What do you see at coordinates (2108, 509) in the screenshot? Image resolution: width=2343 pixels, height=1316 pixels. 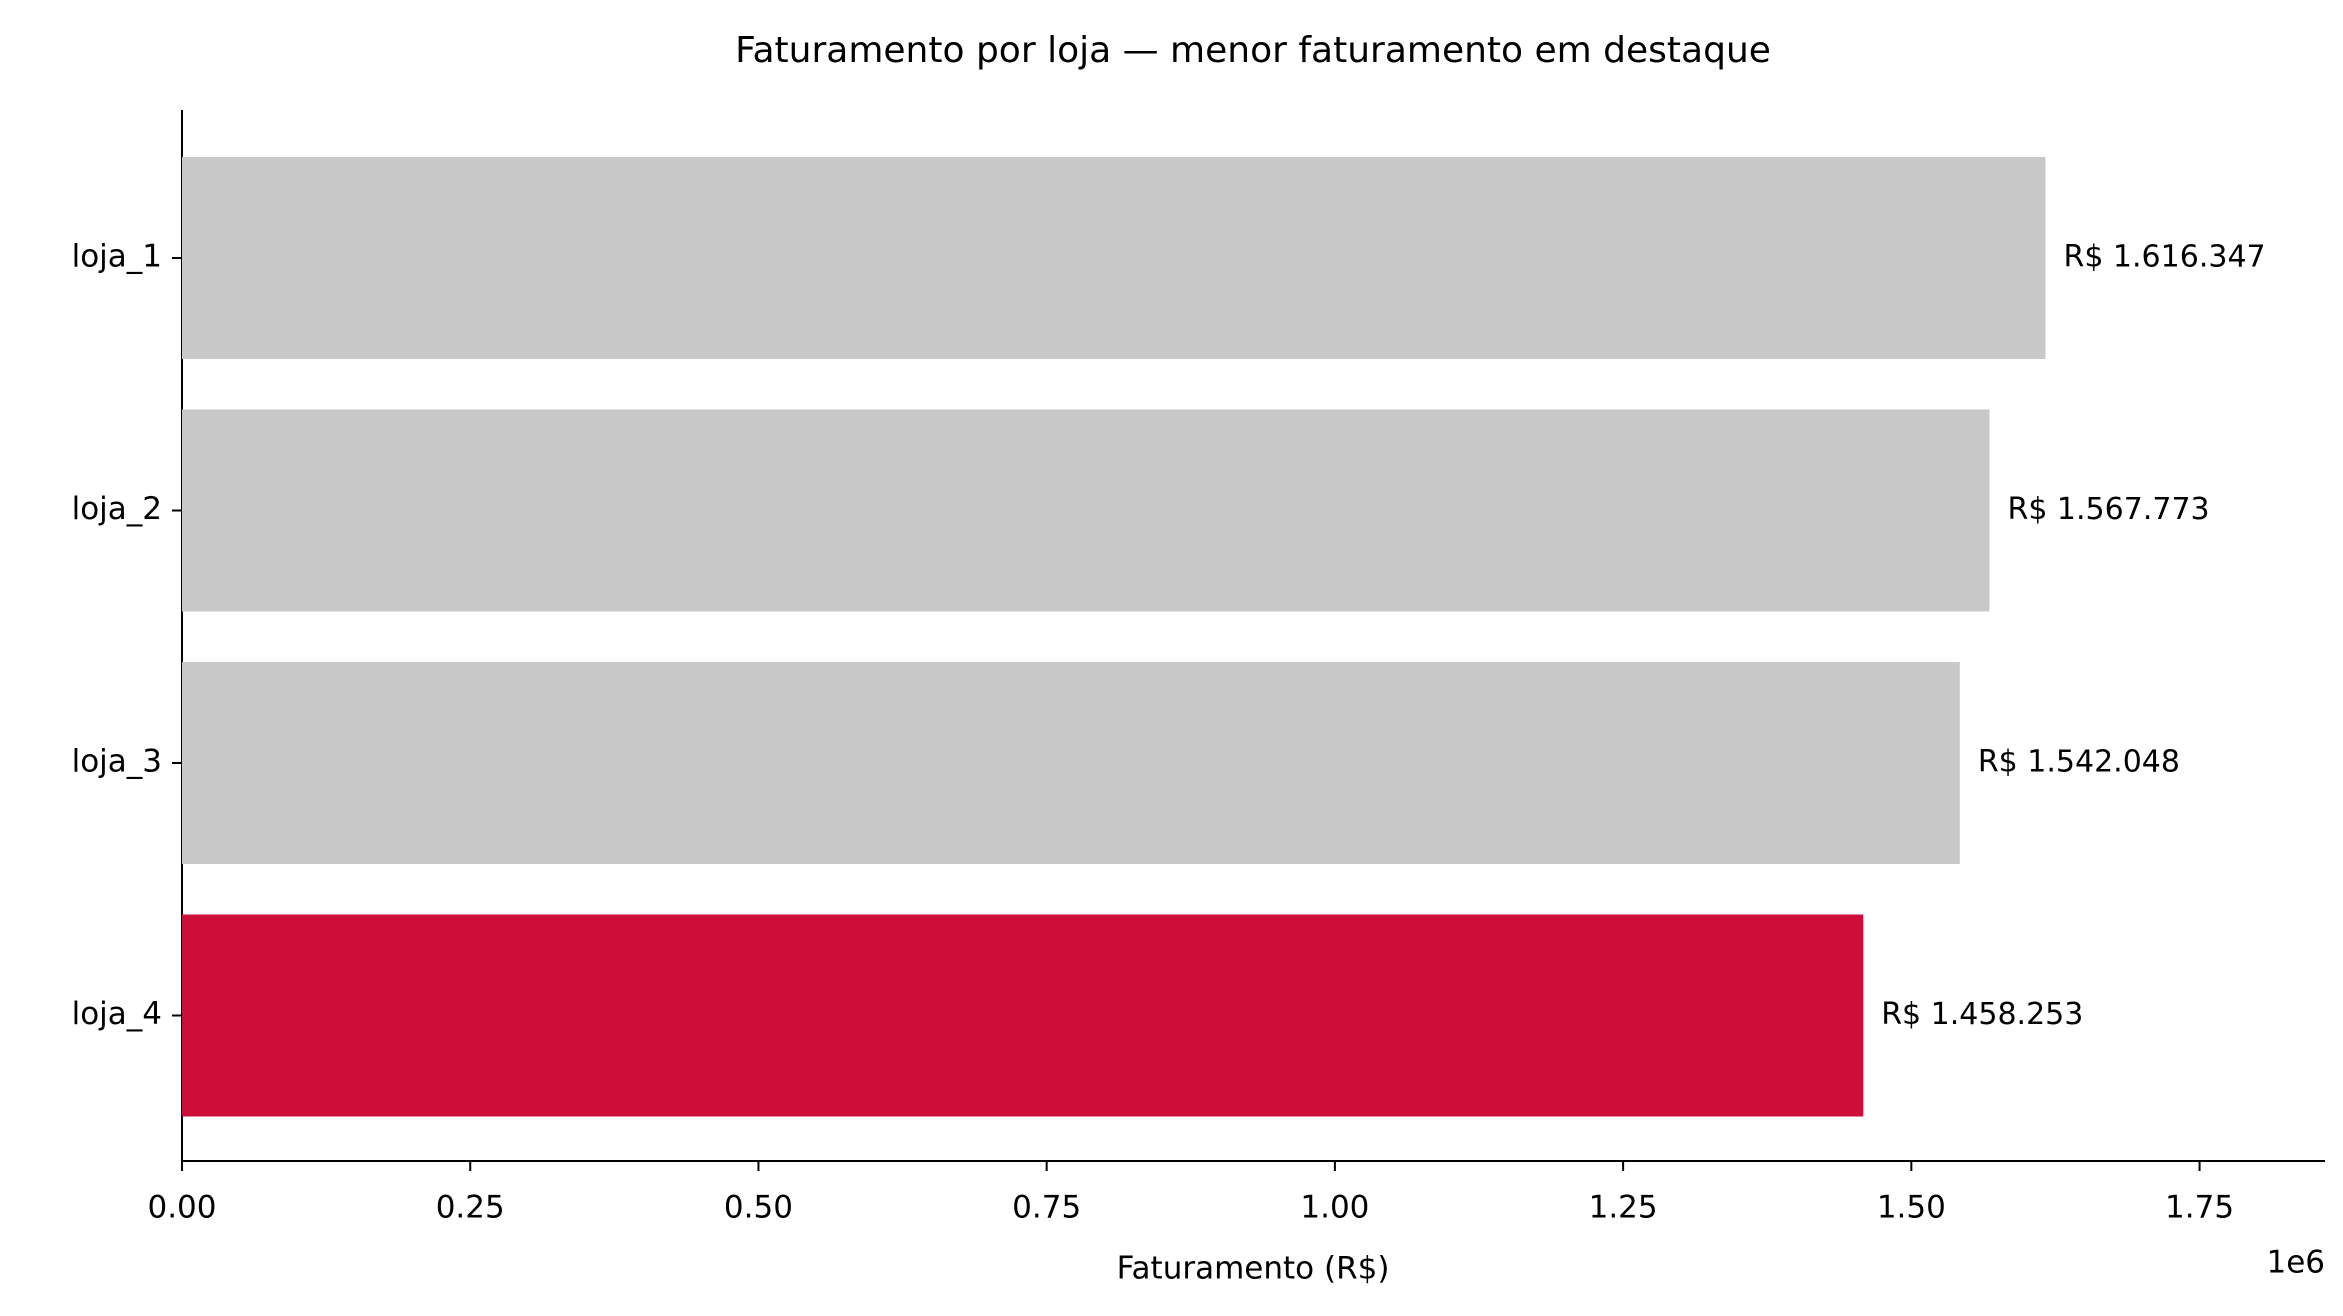 I see `value-label: R$ 1.567.773` at bounding box center [2108, 509].